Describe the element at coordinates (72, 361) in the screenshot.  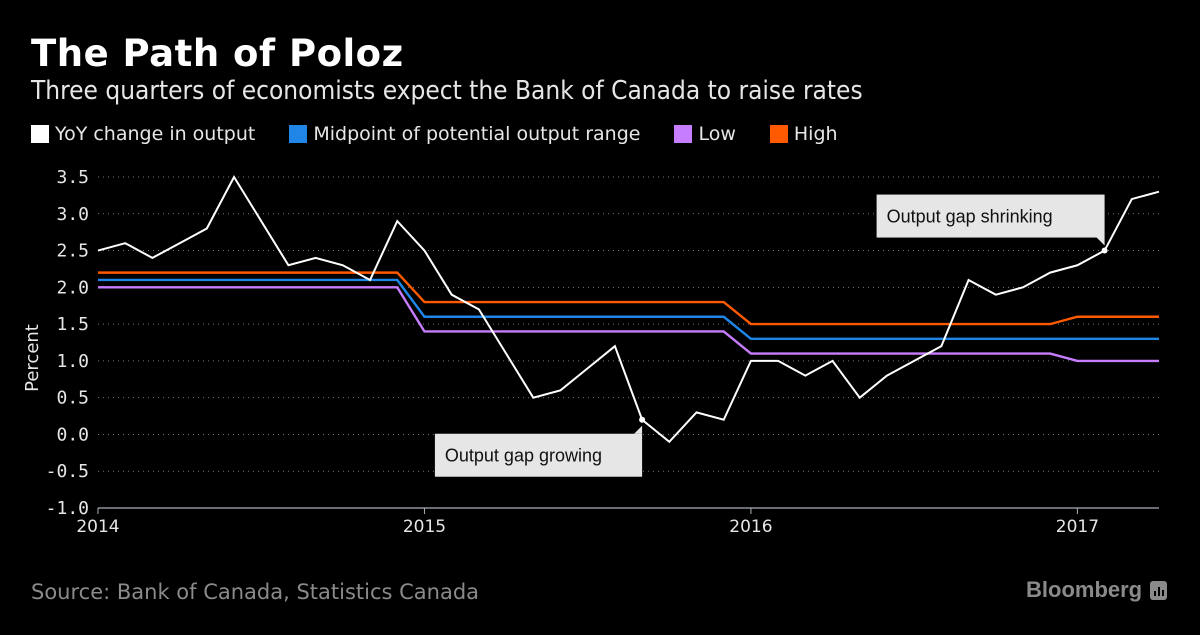
I see `y-tick-label: 1.0` at that location.